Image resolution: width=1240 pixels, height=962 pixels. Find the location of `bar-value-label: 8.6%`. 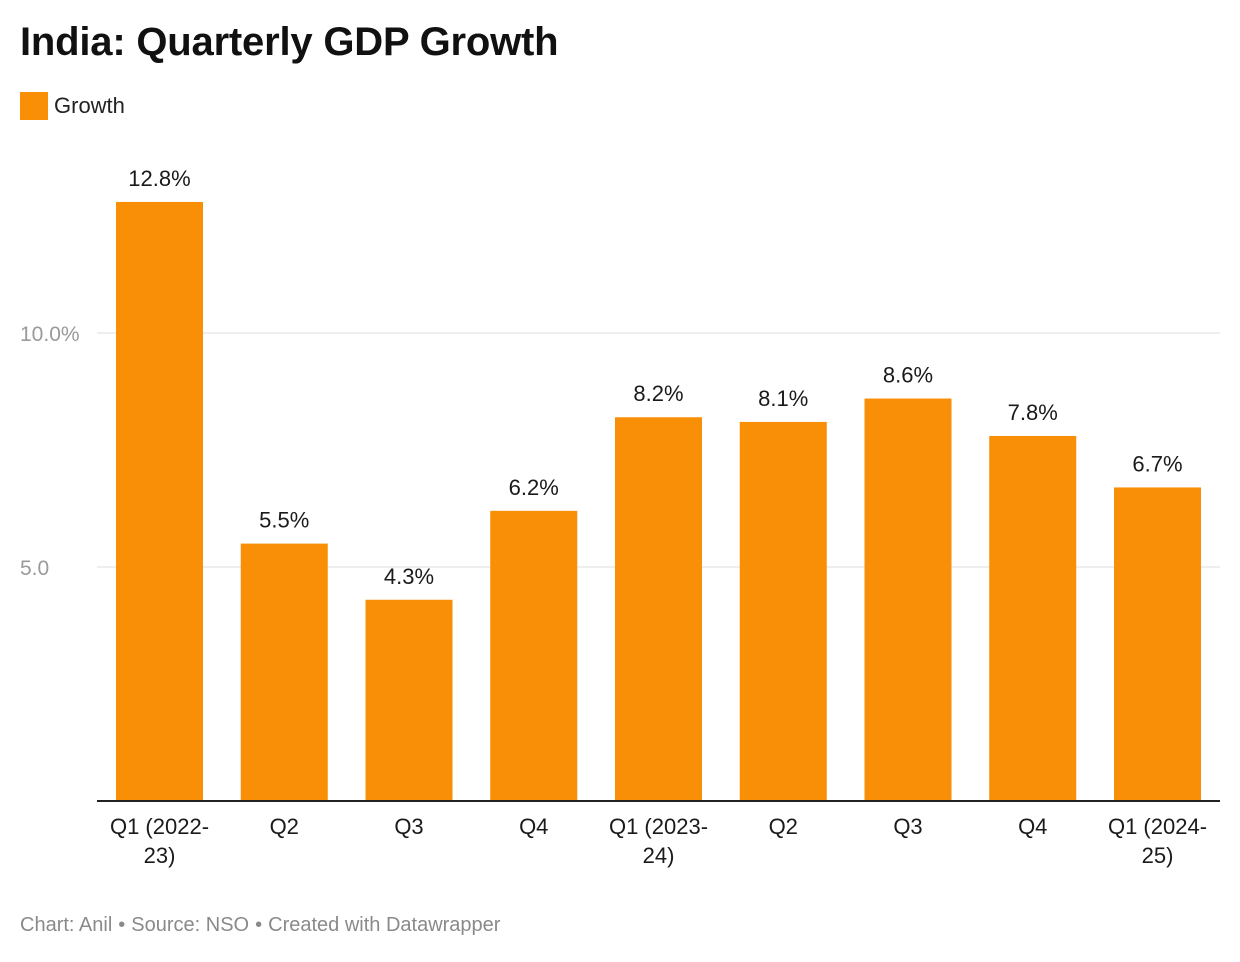

bar-value-label: 8.6% is located at coordinates (908, 375).